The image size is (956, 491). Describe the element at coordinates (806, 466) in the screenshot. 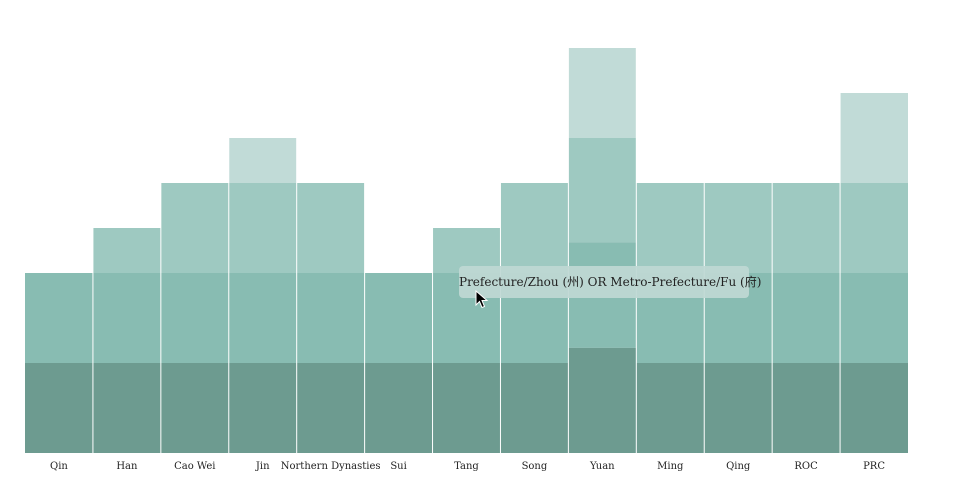

I see `x-tick-label-roc: ROC` at that location.